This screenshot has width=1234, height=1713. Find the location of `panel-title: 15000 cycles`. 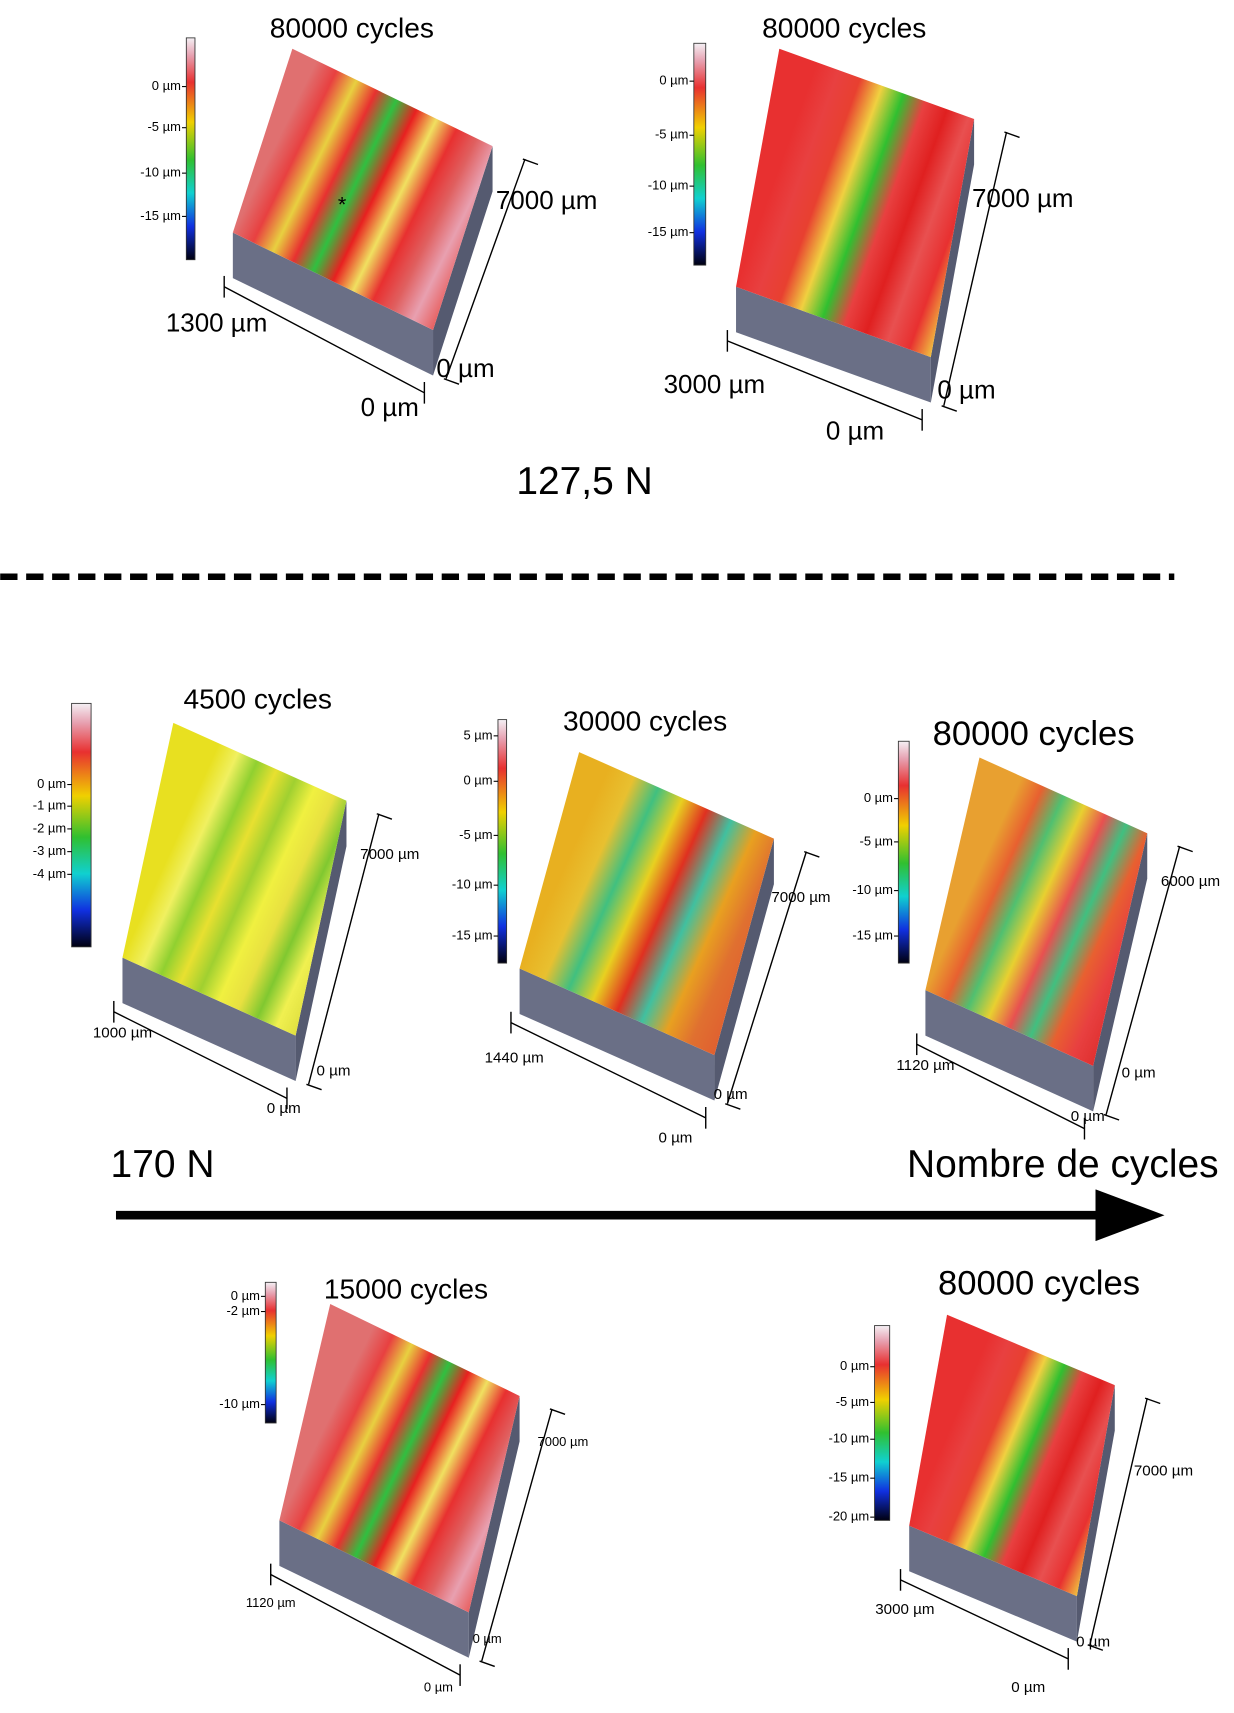

panel-title: 15000 cycles is located at coordinates (406, 1288).